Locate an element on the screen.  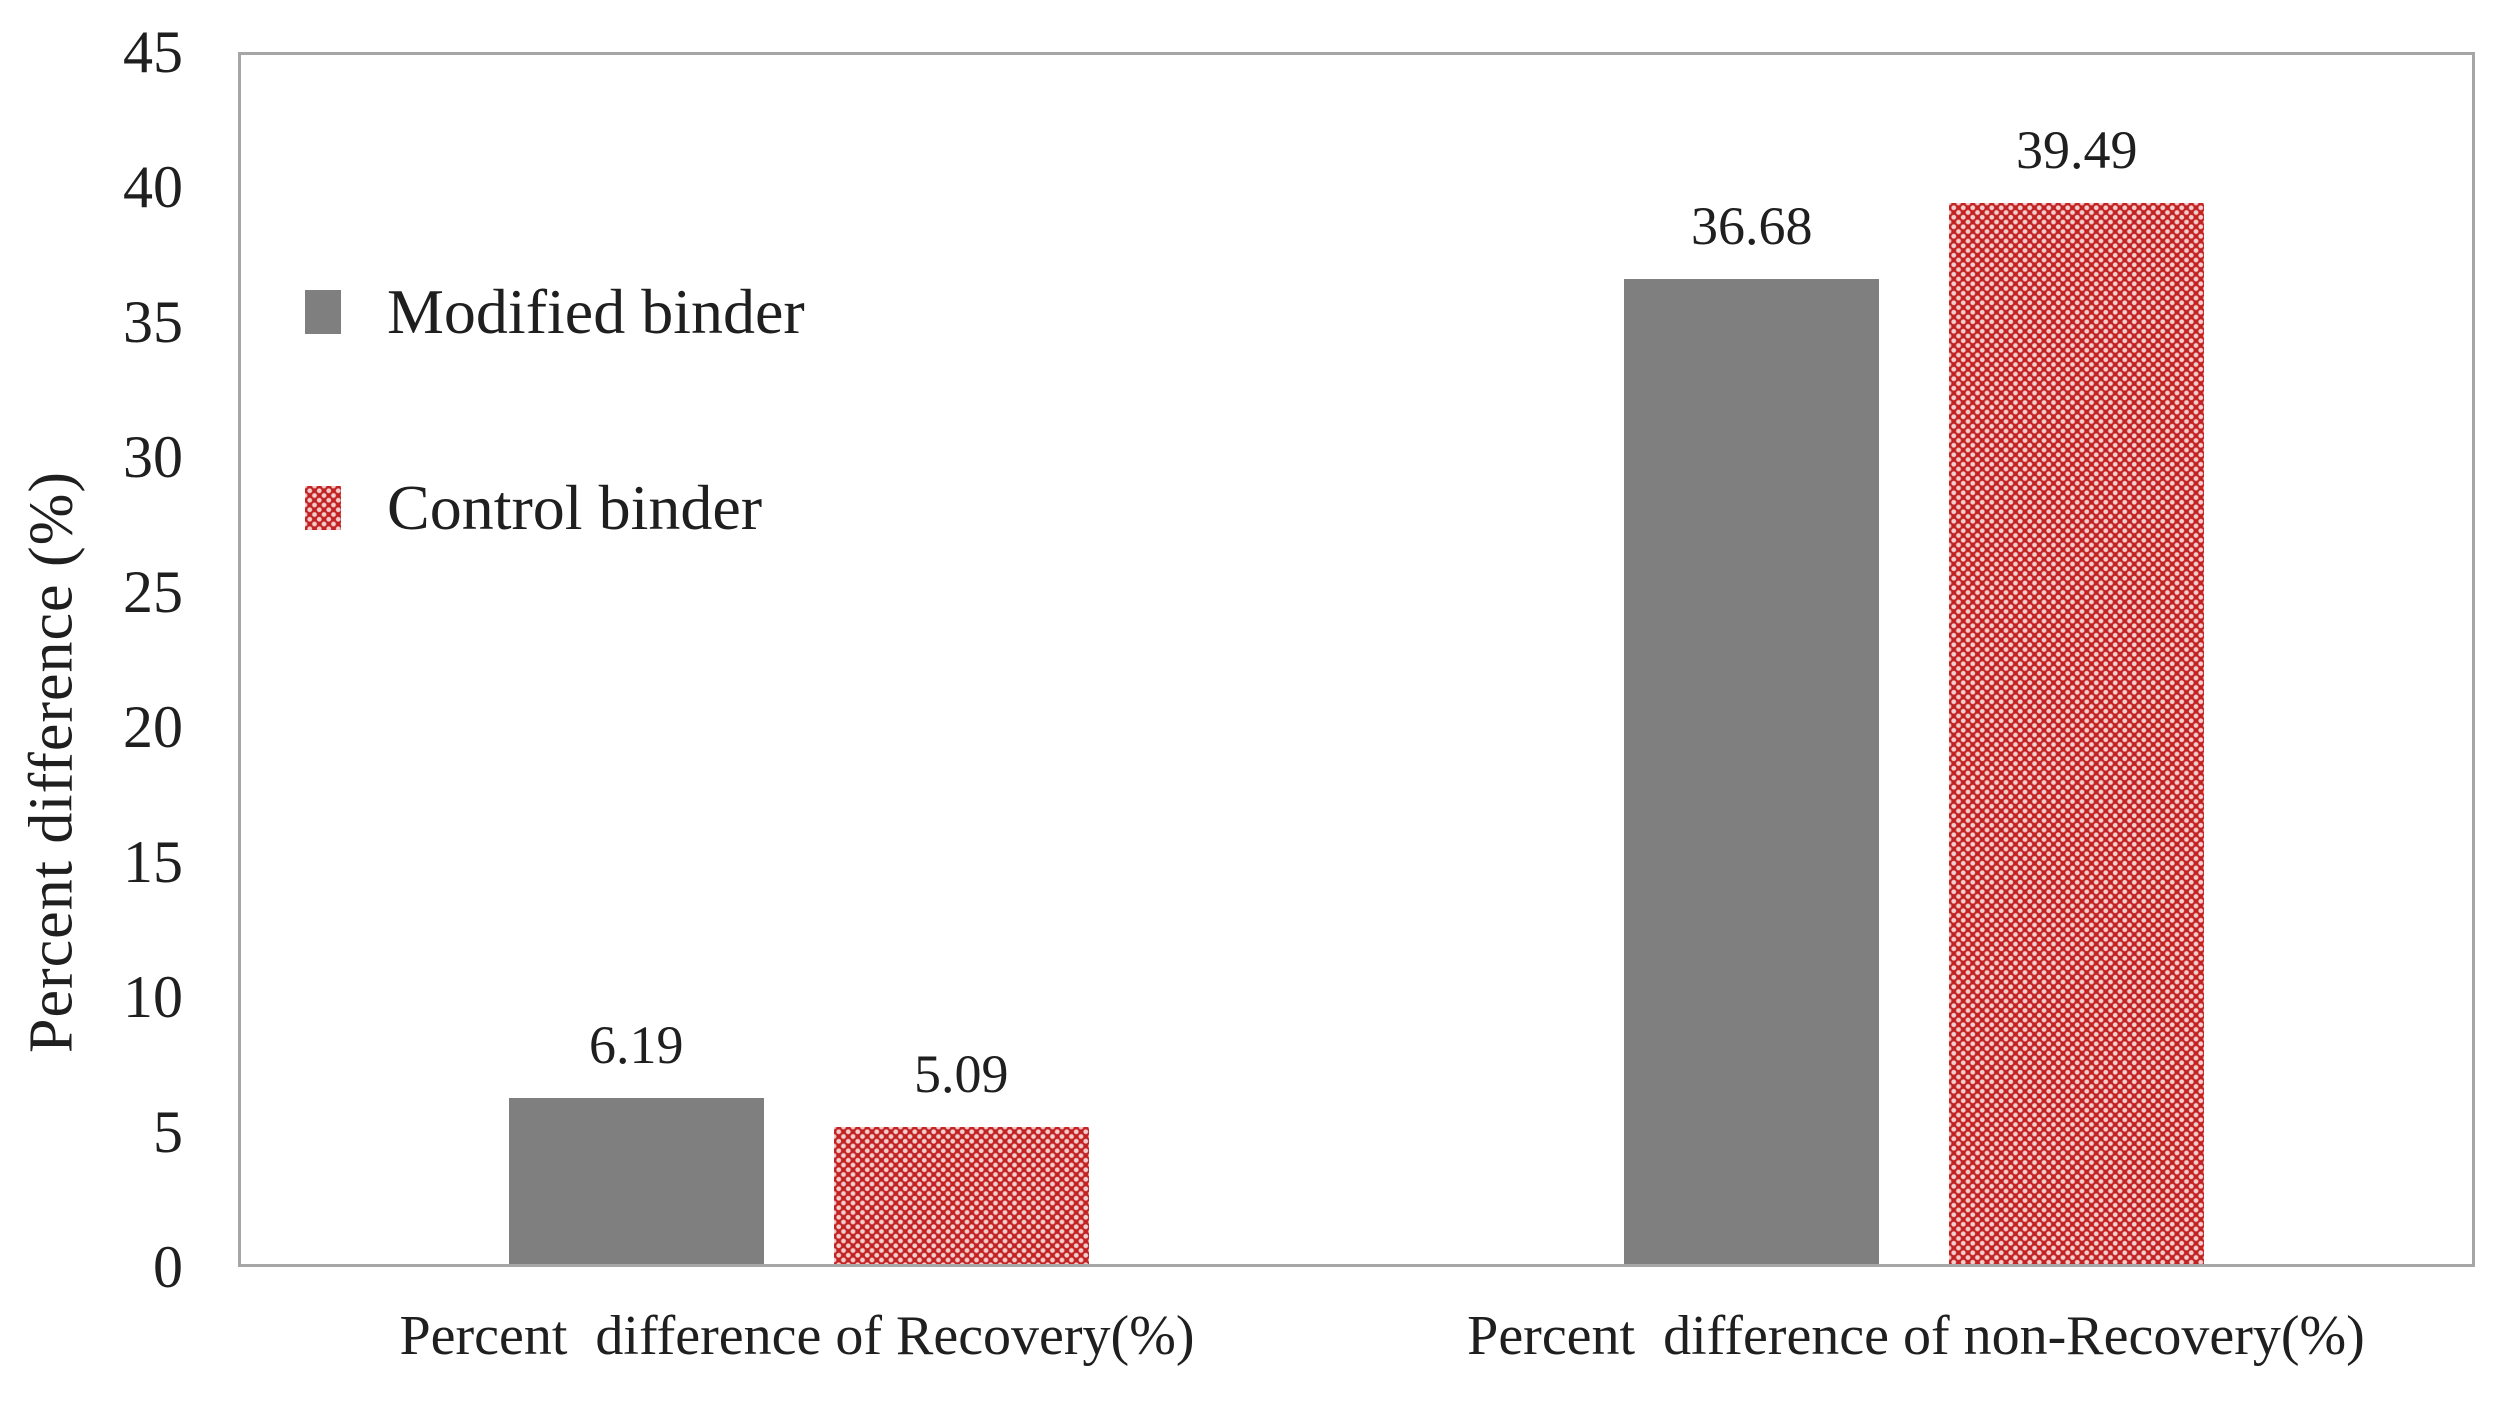
bar-modified-binder-cat0 is located at coordinates (636, 1180).